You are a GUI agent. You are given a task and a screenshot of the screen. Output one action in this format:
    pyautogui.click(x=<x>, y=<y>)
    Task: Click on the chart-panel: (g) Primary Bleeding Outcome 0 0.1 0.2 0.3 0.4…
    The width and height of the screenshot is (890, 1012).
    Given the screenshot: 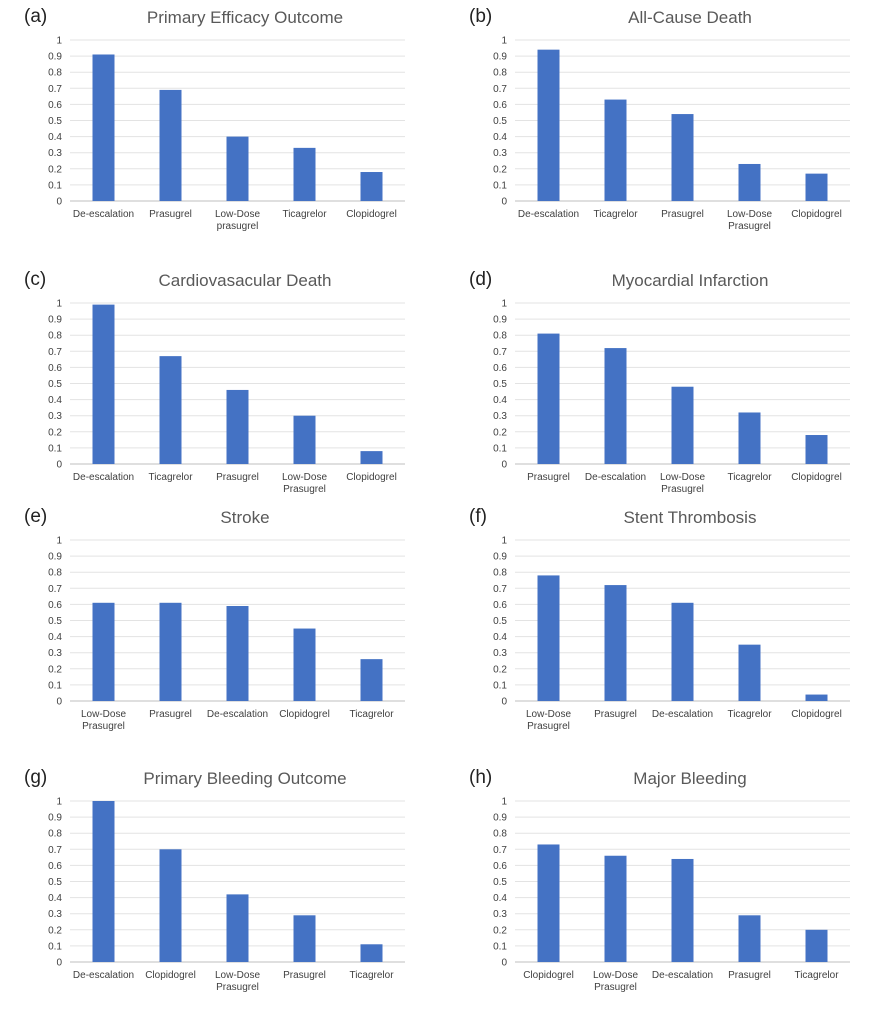 What is the action you would take?
    pyautogui.click(x=235, y=889)
    